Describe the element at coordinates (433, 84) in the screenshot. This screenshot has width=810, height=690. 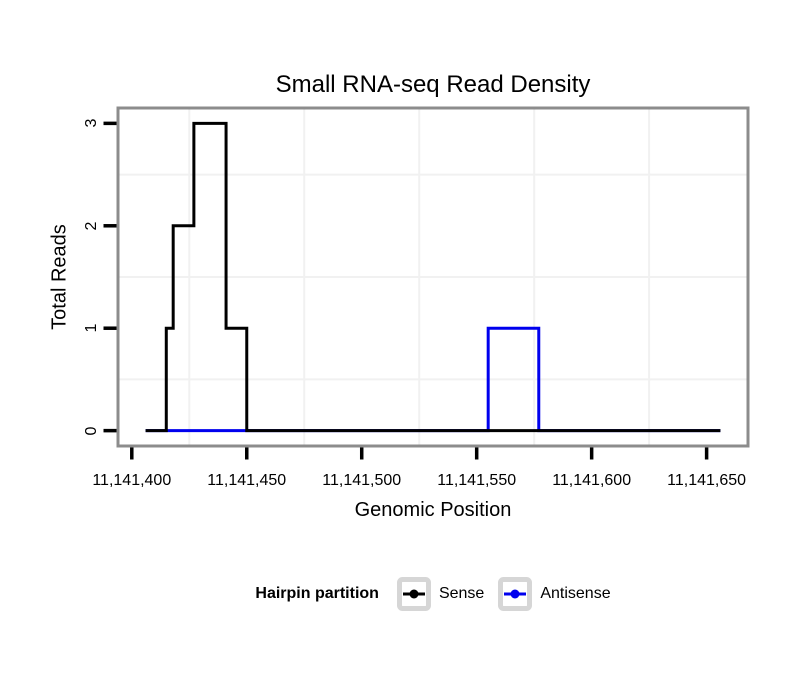
I see `chart-title: Small RNA-seq Read Density` at that location.